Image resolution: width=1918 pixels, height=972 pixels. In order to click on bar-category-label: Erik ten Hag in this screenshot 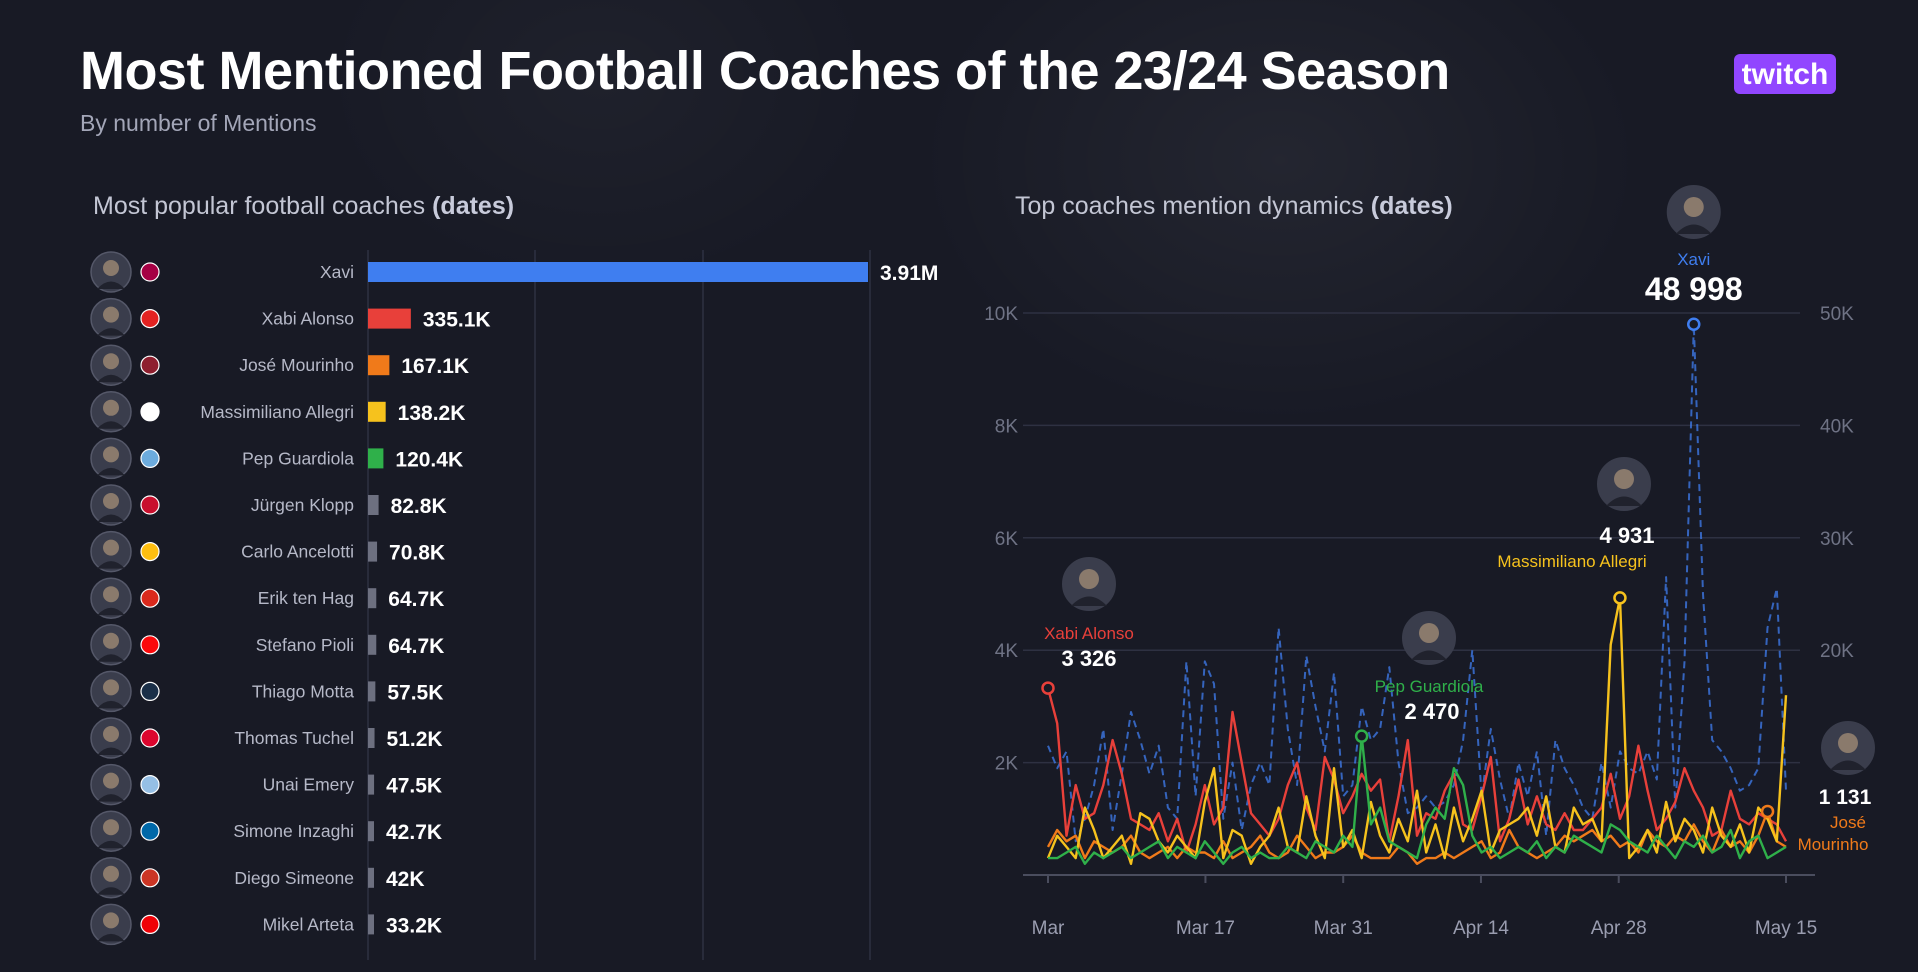, I will do `click(306, 598)`.